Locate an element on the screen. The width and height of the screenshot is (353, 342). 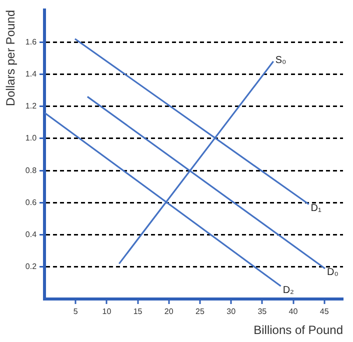
y-tick-label: 1.2 is located at coordinates (31, 106).